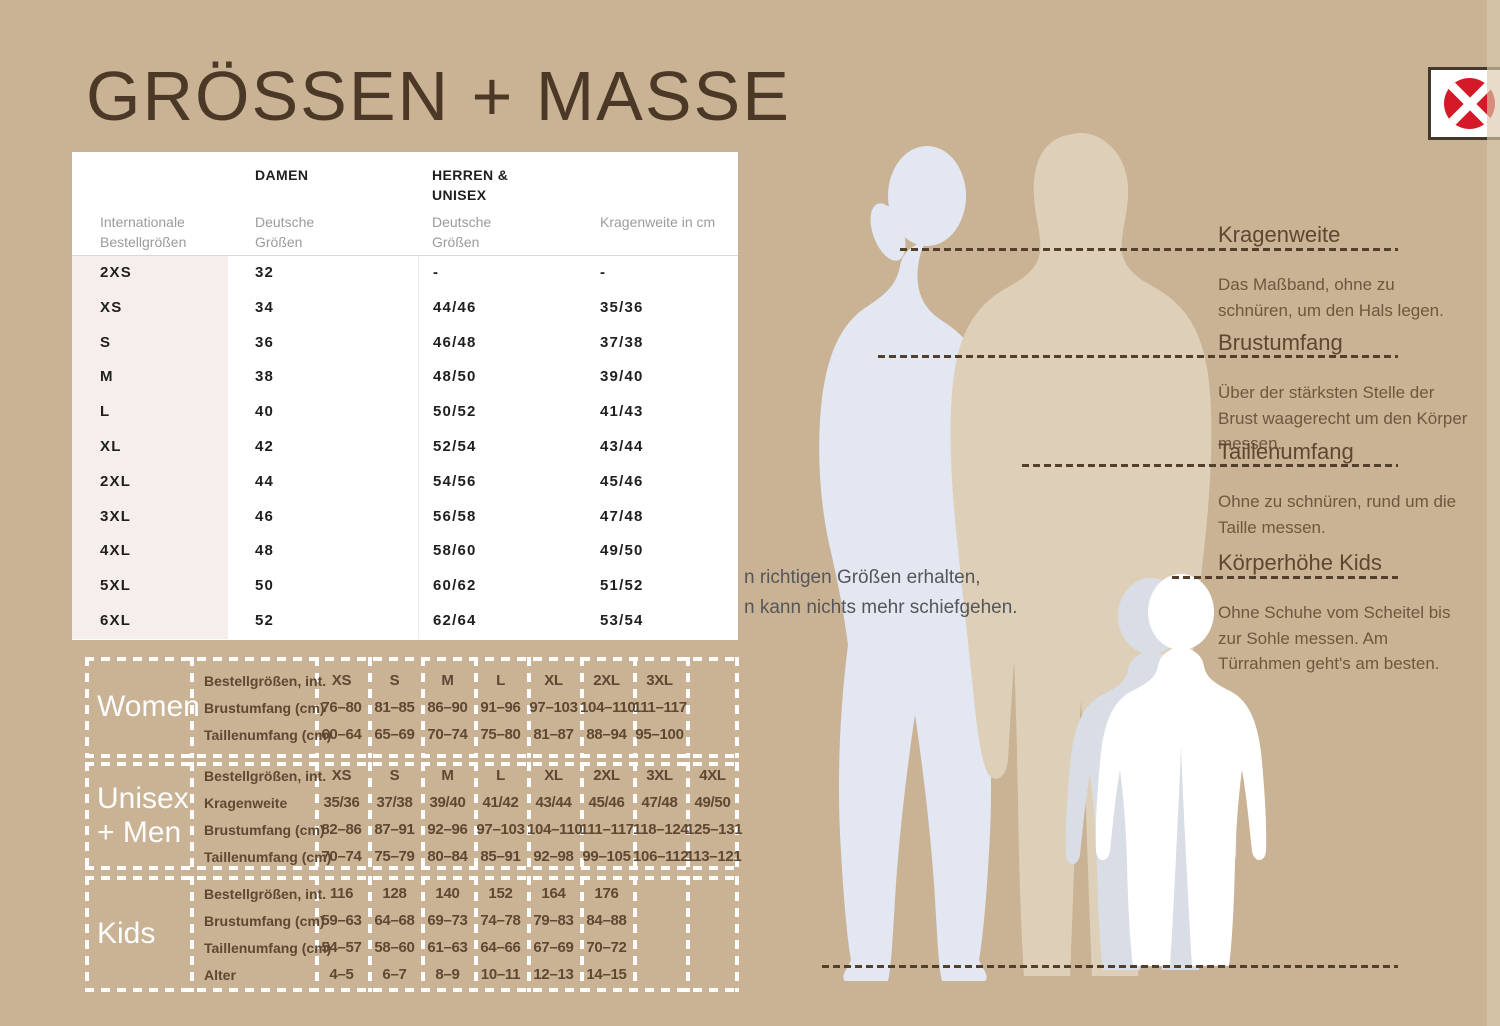 The image size is (1500, 1026). I want to click on column-header-kragenweite: Kragenweite in cm, so click(658, 222).